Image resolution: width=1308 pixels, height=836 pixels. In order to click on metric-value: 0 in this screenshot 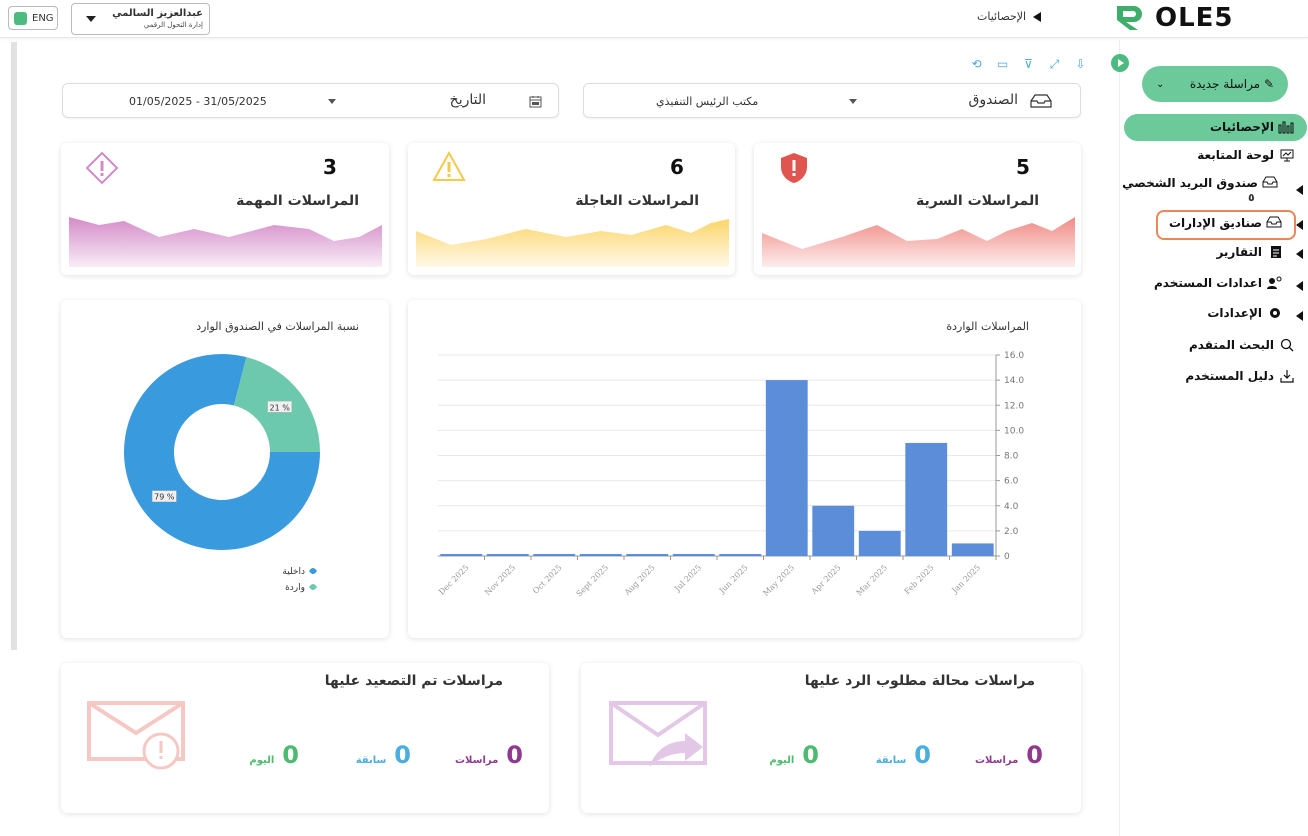, I will do `click(514, 755)`.